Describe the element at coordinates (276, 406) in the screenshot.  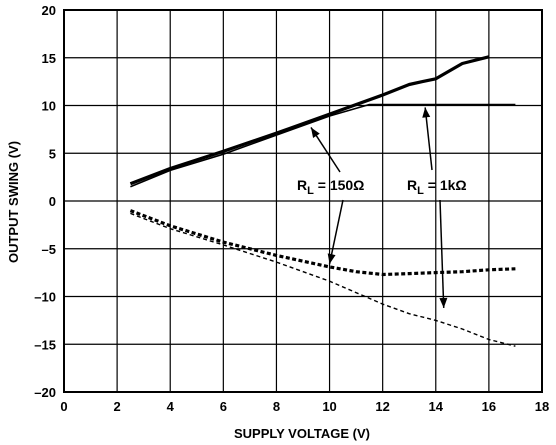
I see `x-tick-label: 8` at that location.